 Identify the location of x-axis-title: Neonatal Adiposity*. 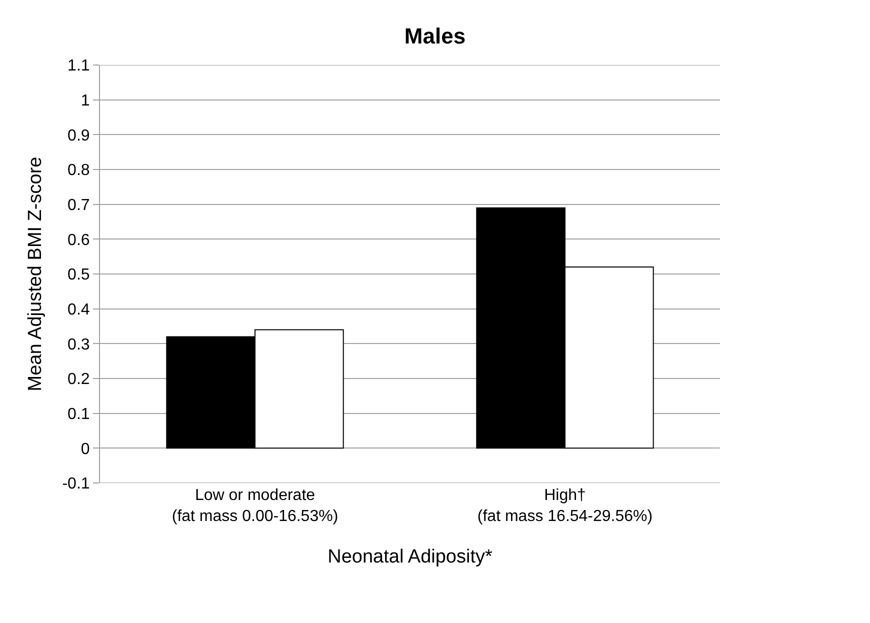
(410, 557).